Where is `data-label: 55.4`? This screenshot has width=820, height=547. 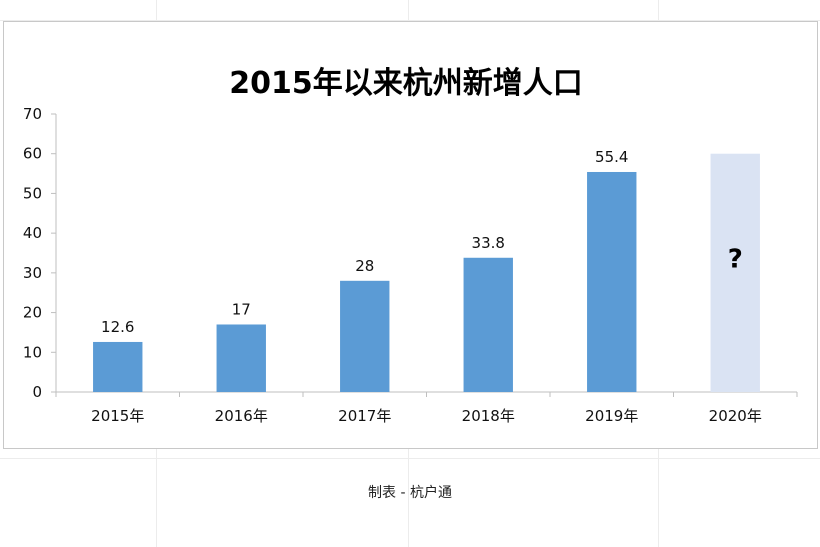 data-label: 55.4 is located at coordinates (611, 157).